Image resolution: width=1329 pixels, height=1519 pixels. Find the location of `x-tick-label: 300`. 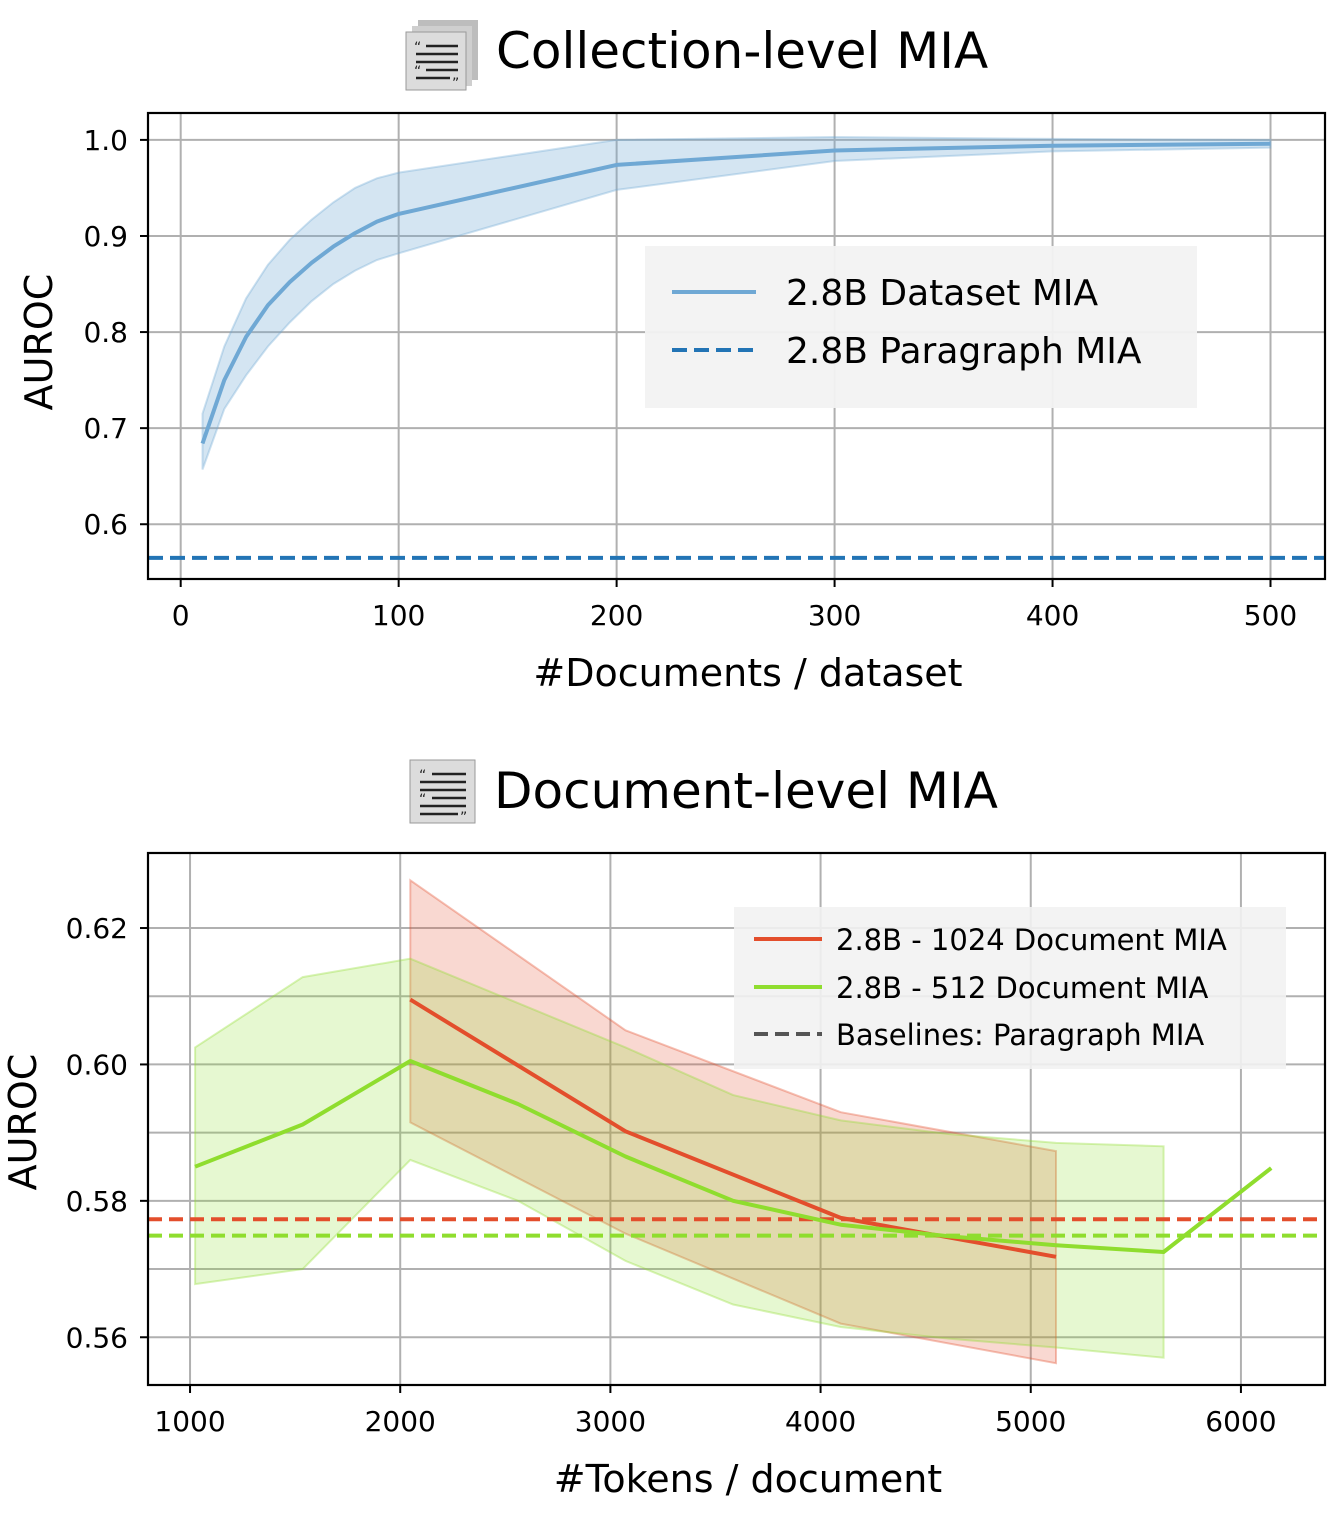

x-tick-label: 300 is located at coordinates (834, 615).